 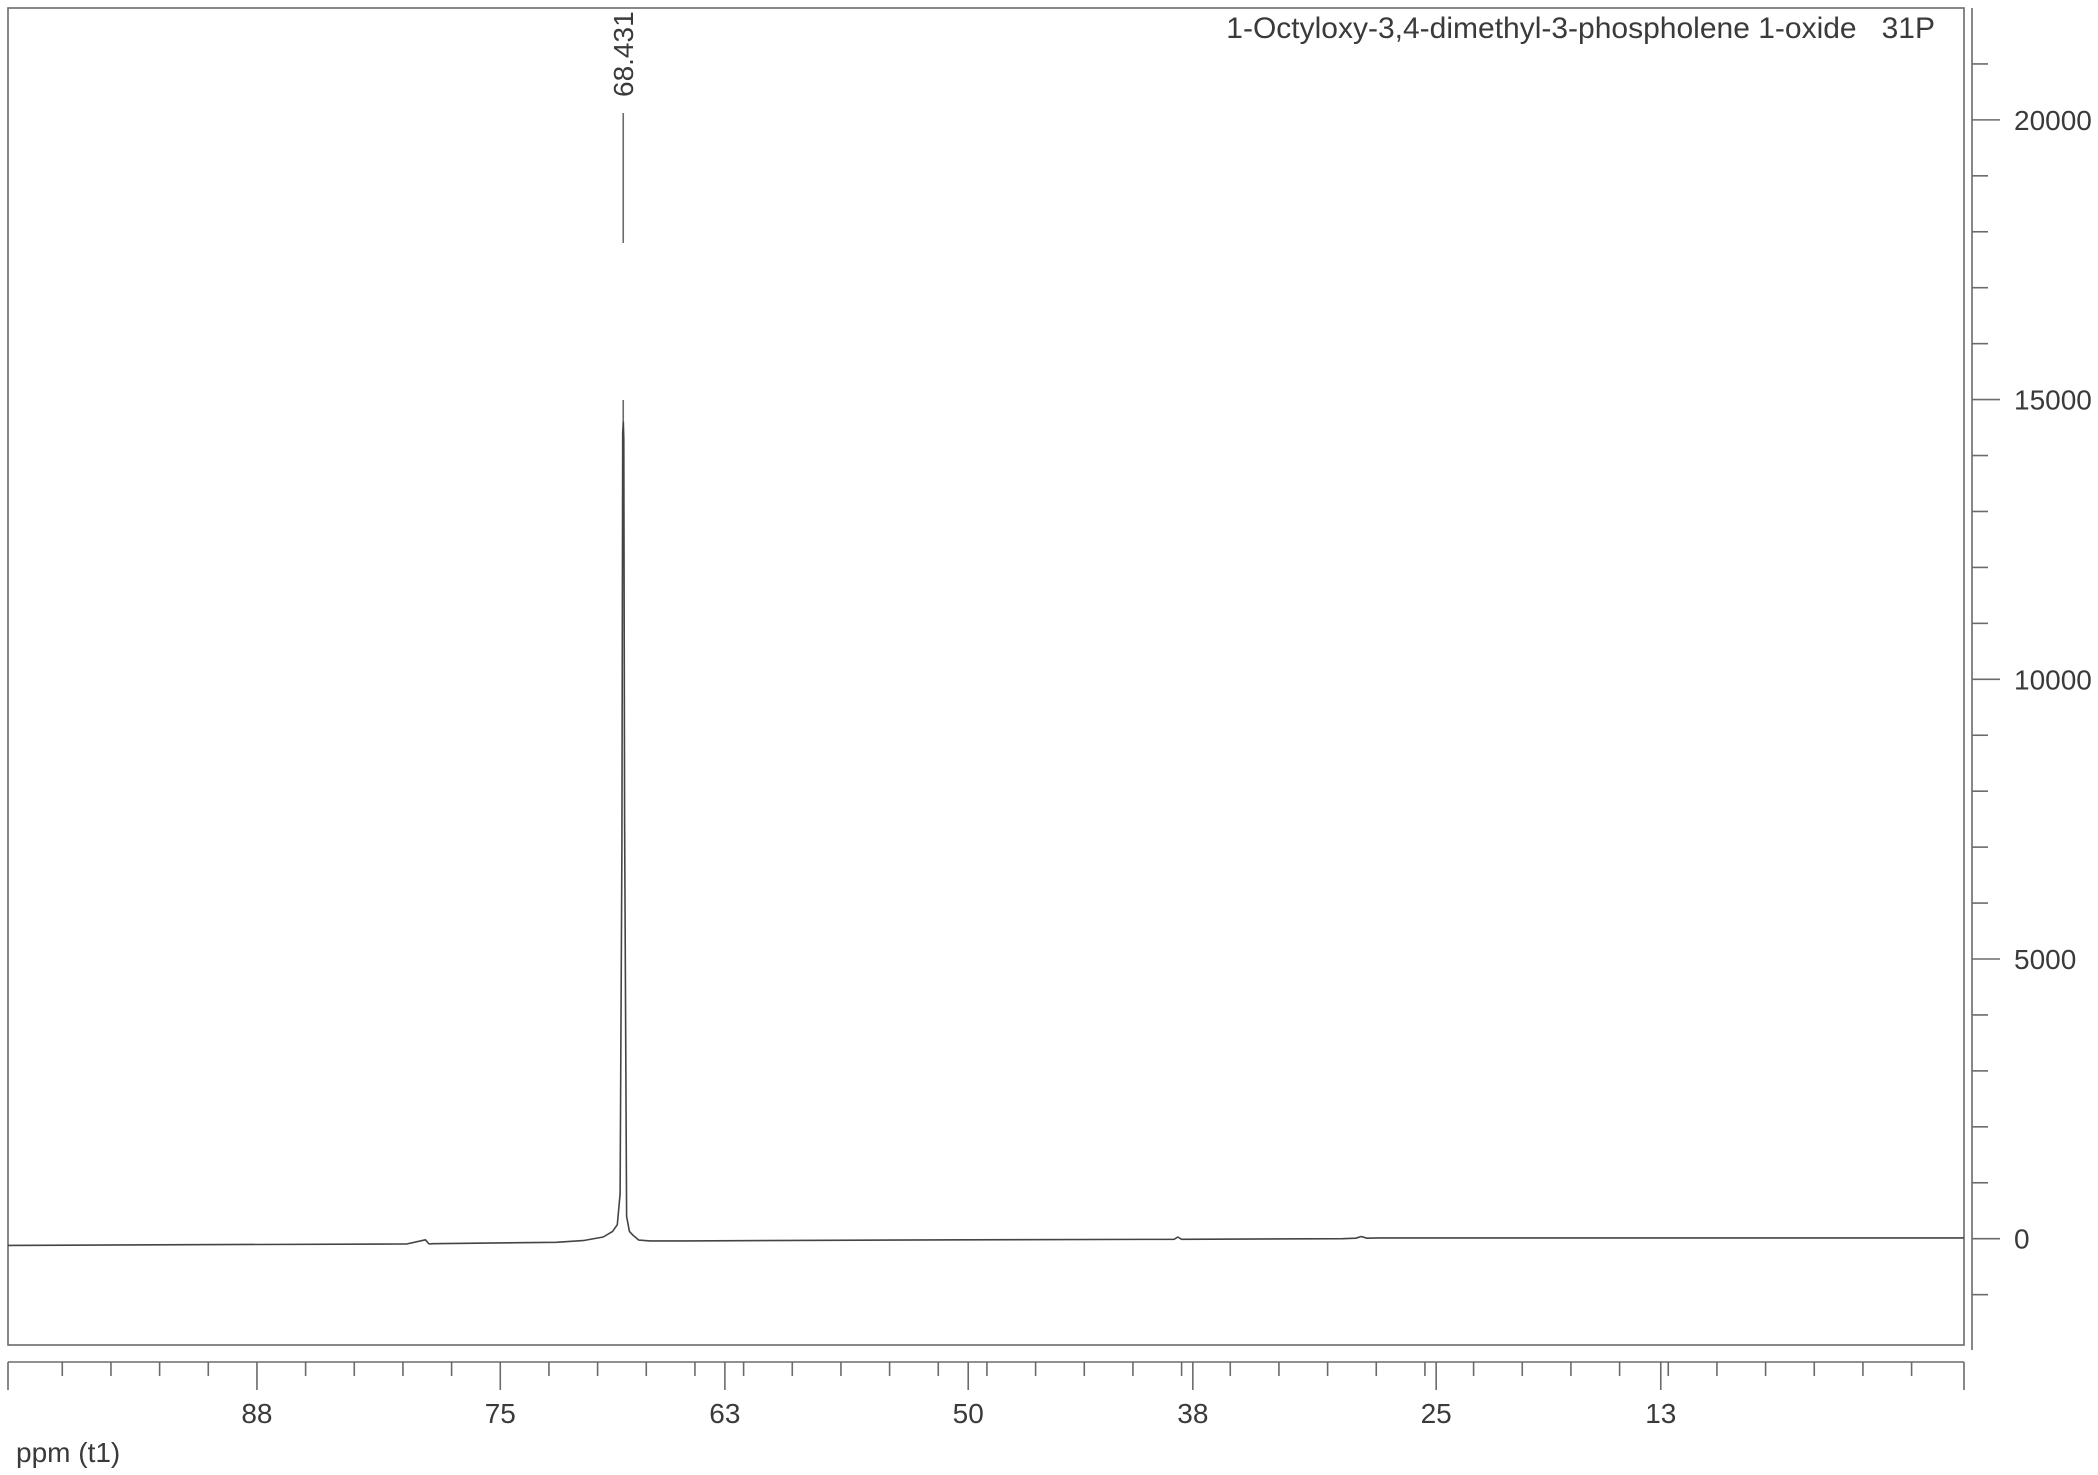 What do you see at coordinates (2053, 120) in the screenshot?
I see `y-tick-label: 20000` at bounding box center [2053, 120].